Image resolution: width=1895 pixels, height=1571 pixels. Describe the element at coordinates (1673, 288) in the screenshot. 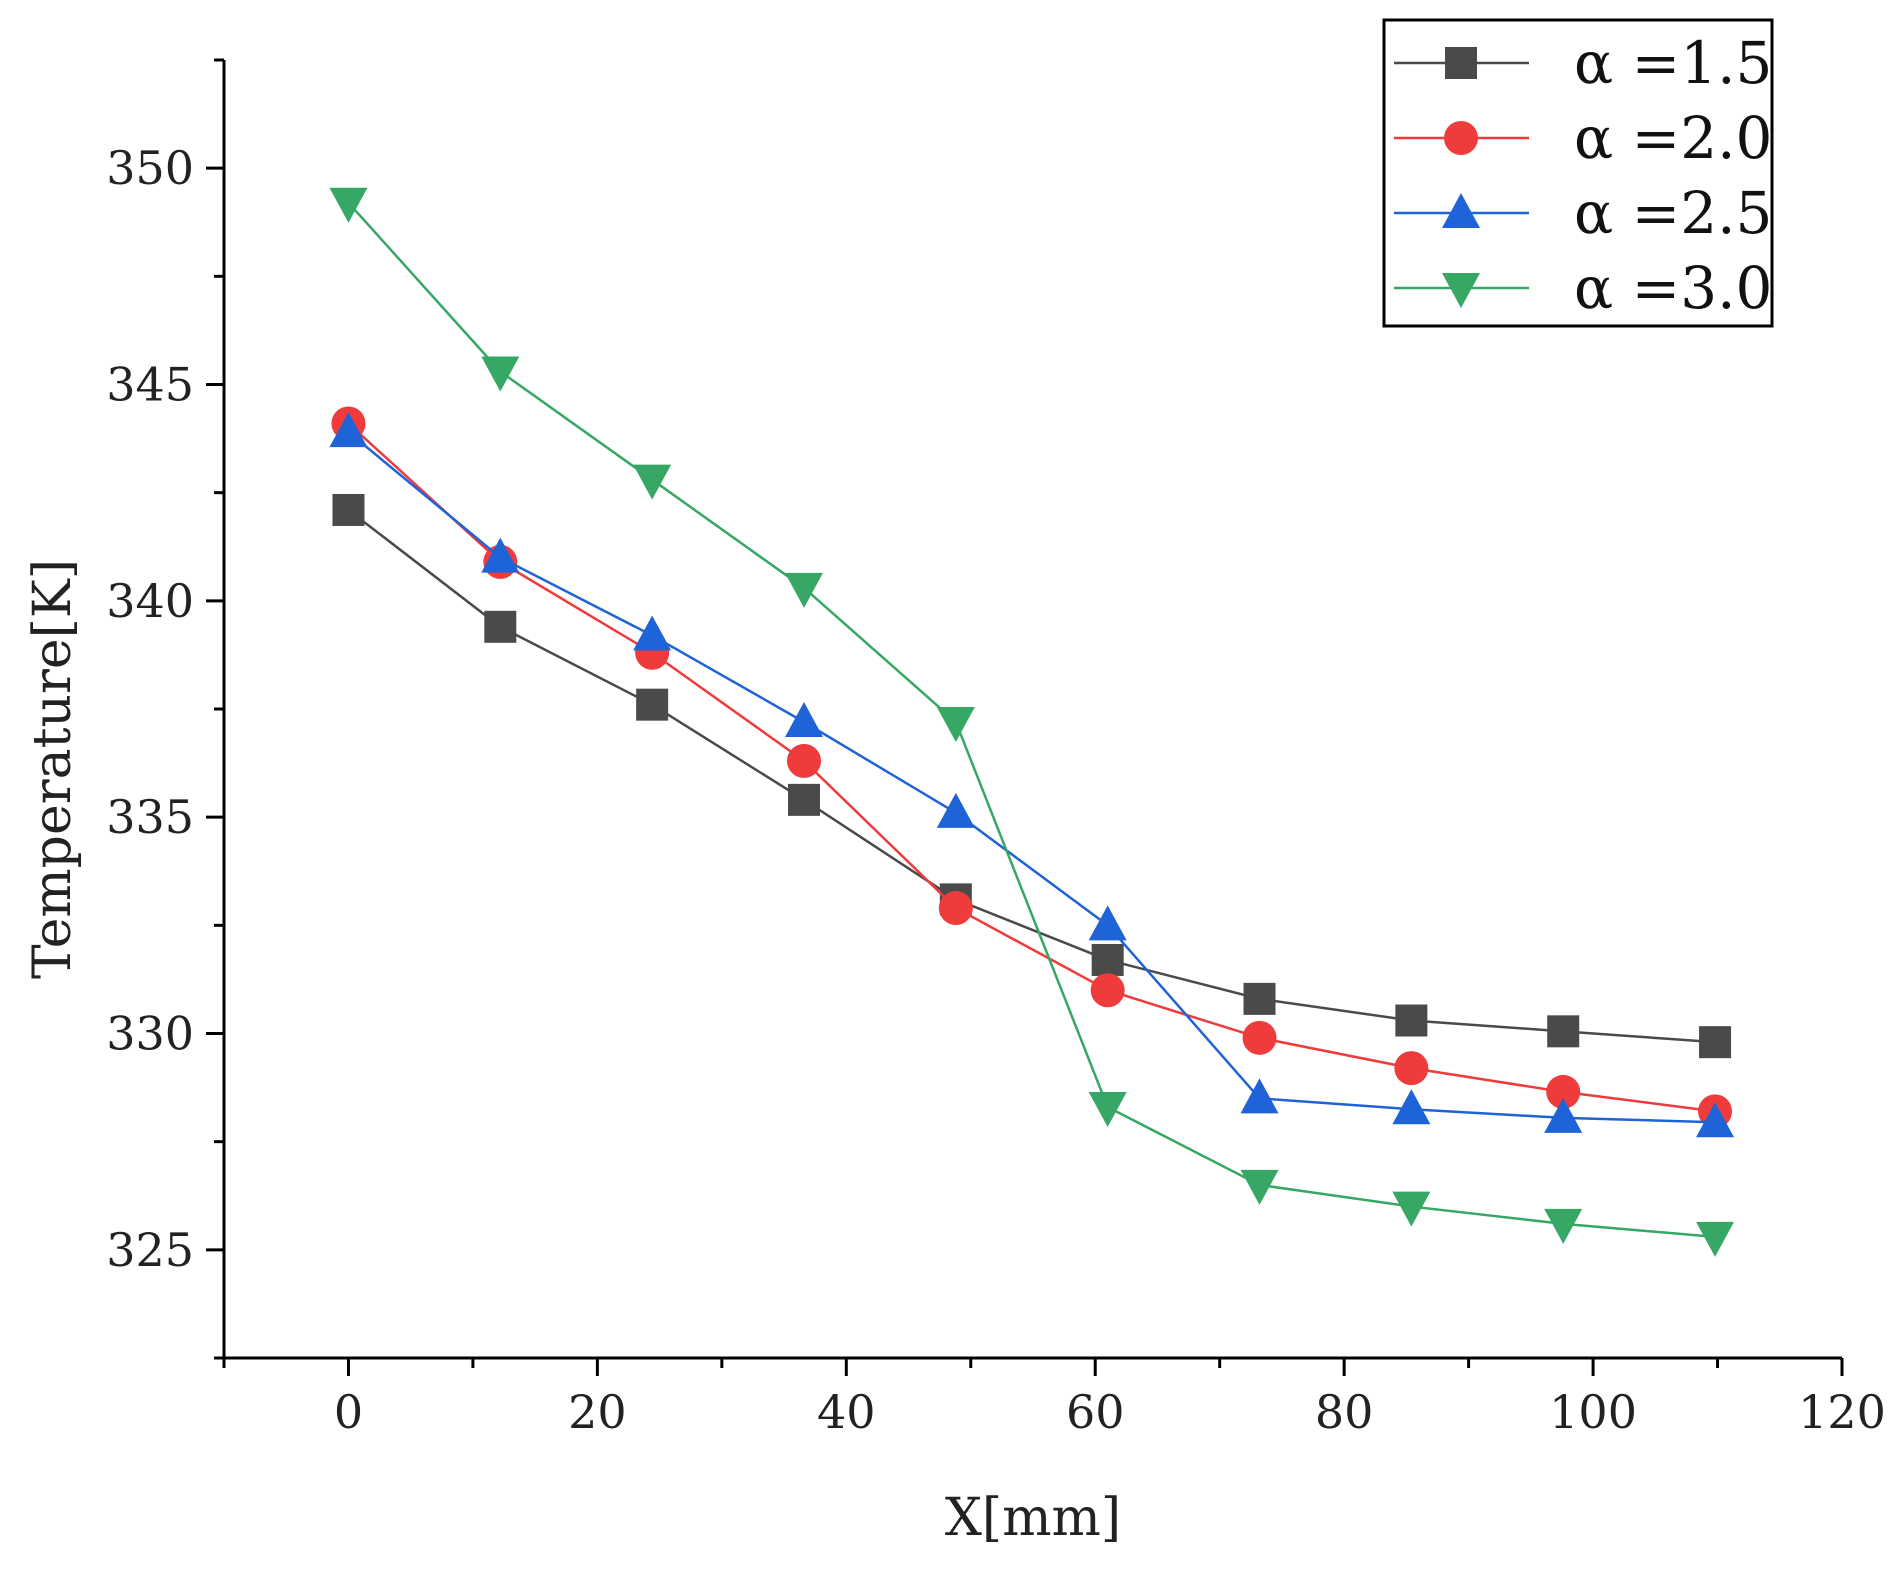

I see `legend-label: α =3.0` at that location.